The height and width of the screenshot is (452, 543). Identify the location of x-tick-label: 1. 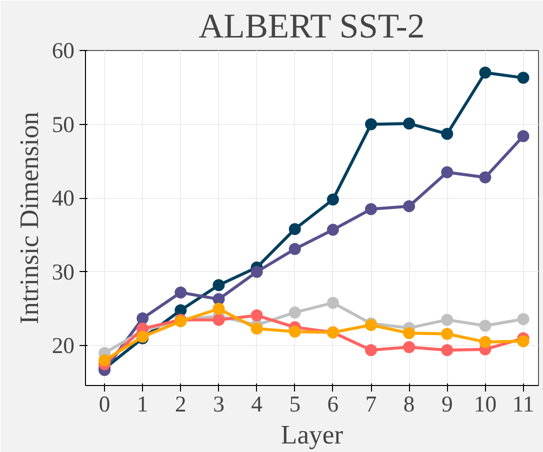
(142, 404).